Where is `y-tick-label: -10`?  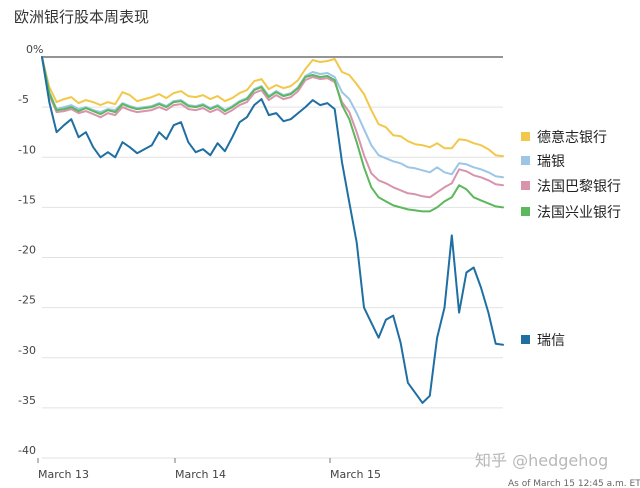
y-tick-label: -10 is located at coordinates (27, 149).